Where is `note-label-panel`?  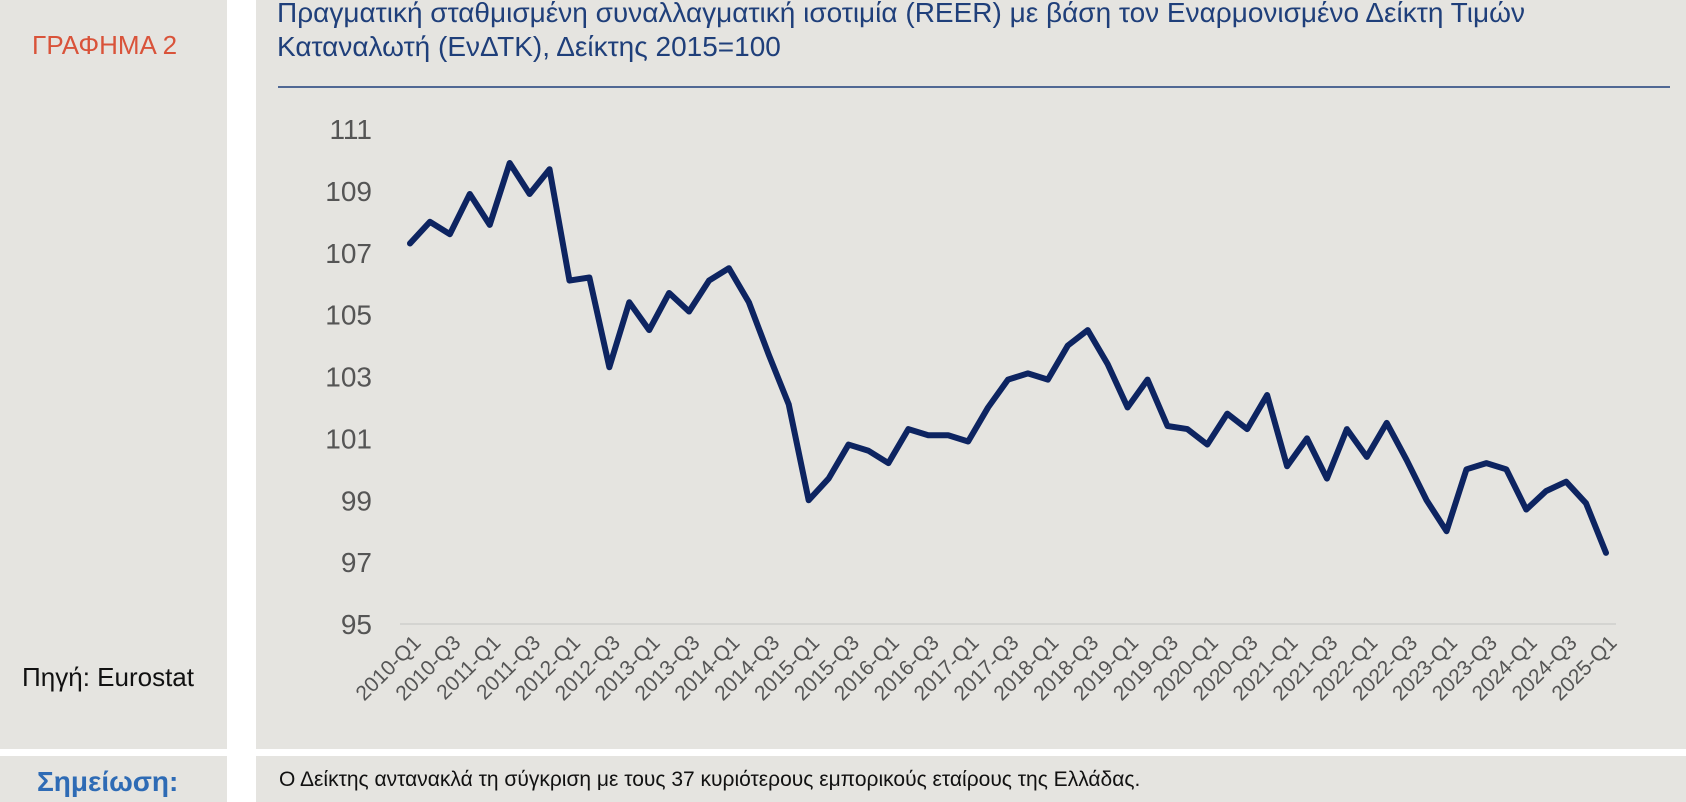
note-label-panel is located at coordinates (113, 779).